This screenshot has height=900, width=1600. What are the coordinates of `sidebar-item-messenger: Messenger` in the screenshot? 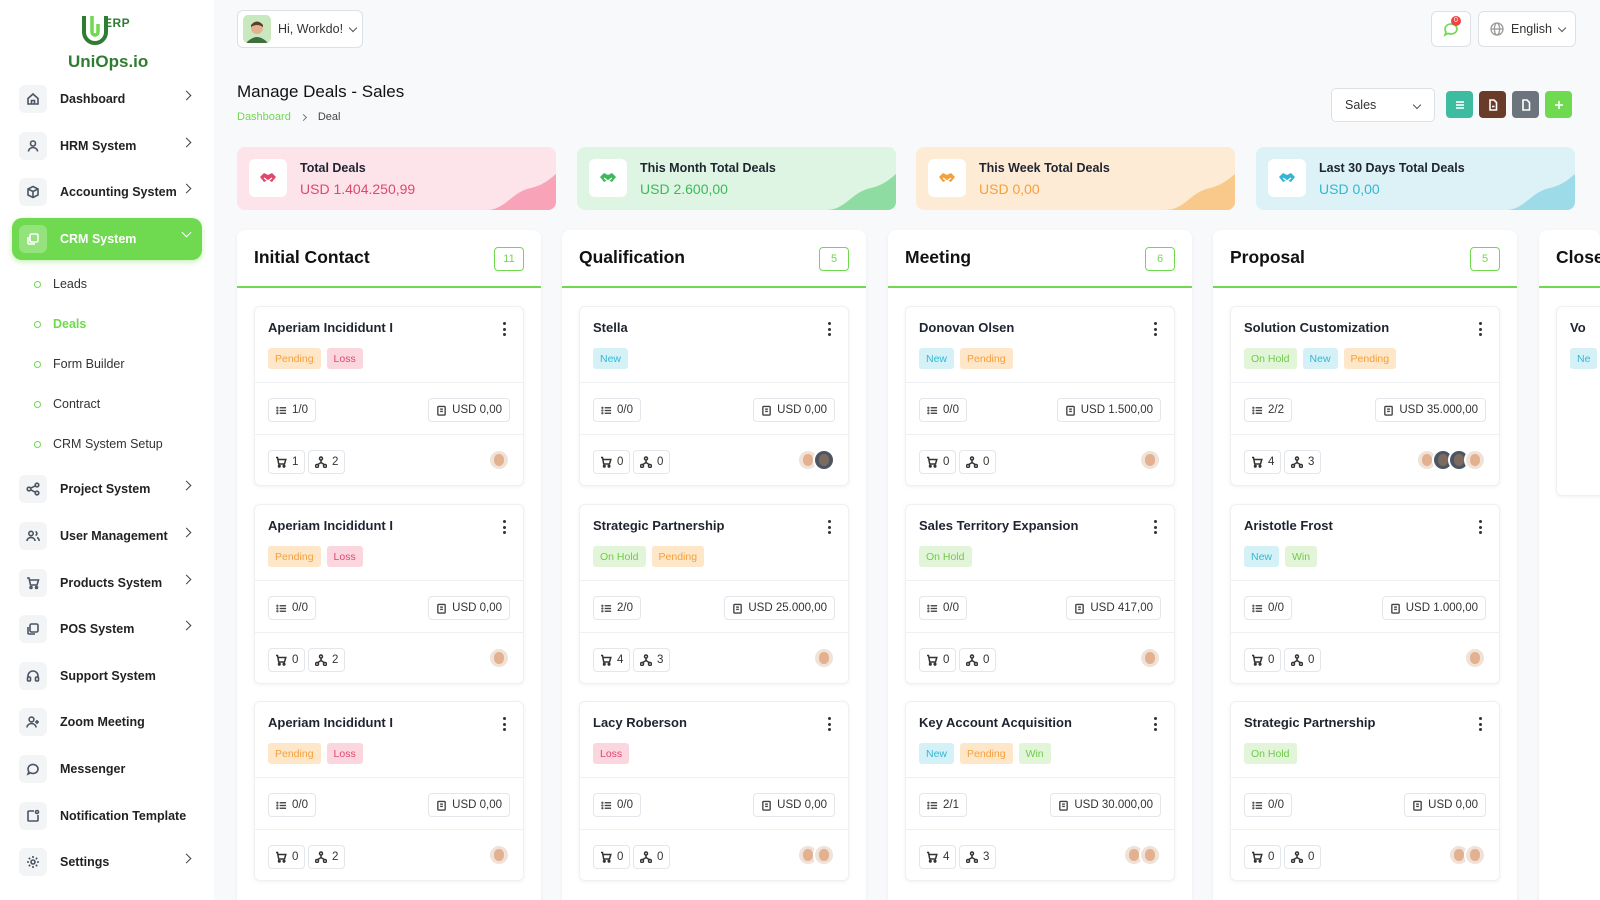 It's located at (107, 769).